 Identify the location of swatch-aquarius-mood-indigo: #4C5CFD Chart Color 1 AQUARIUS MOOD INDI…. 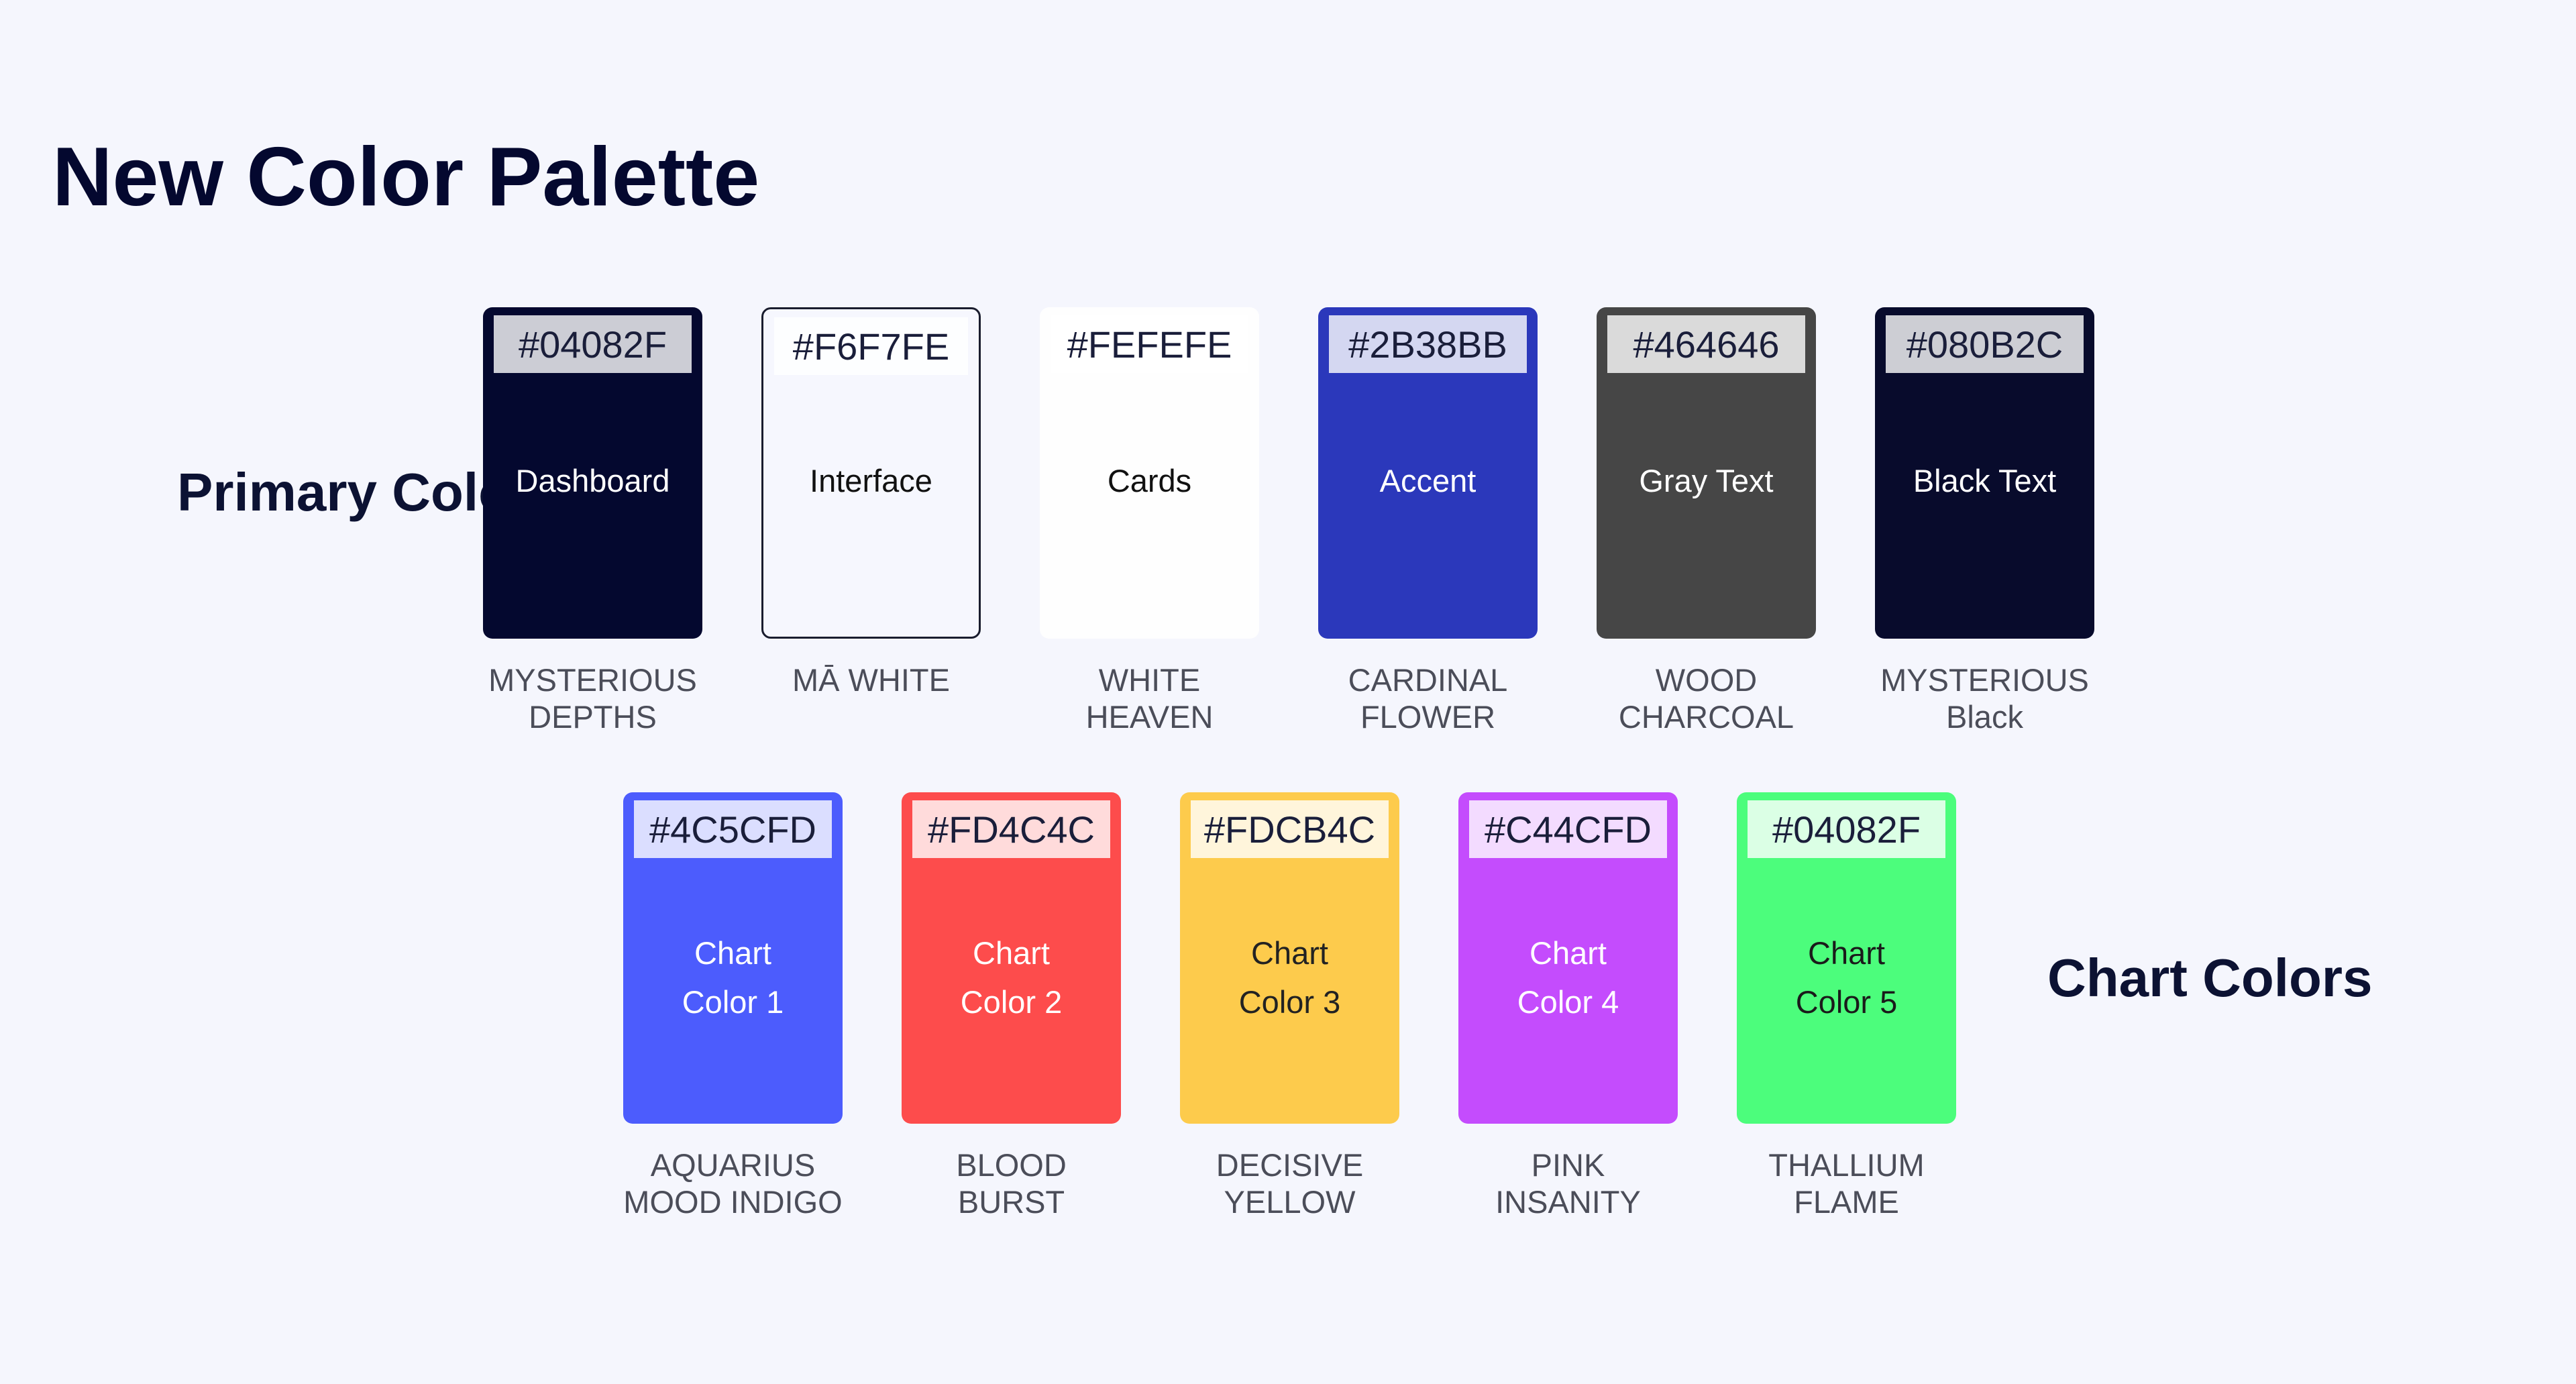
(733, 1006).